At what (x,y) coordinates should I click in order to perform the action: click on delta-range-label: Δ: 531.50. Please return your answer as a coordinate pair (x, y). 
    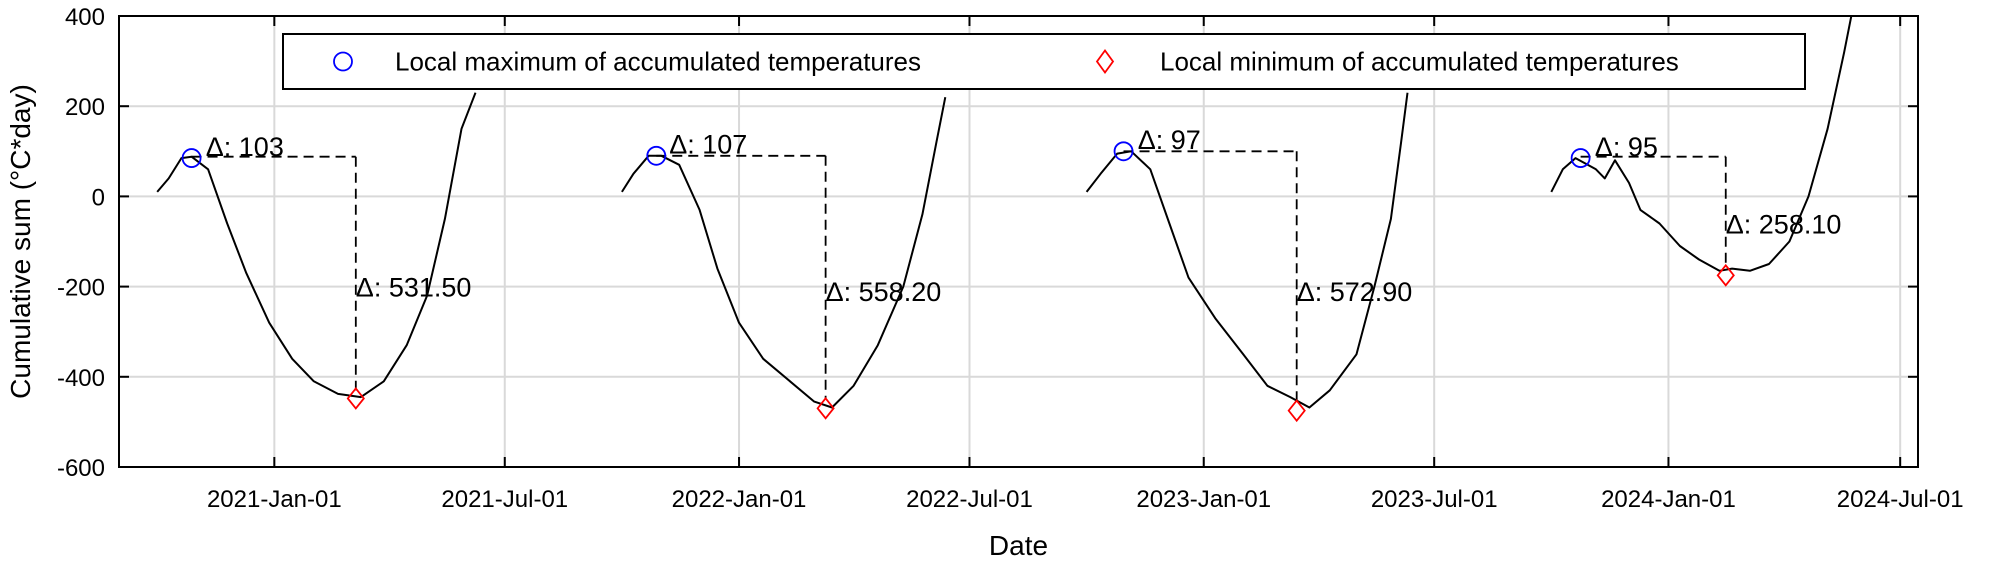
    Looking at the image, I should click on (414, 288).